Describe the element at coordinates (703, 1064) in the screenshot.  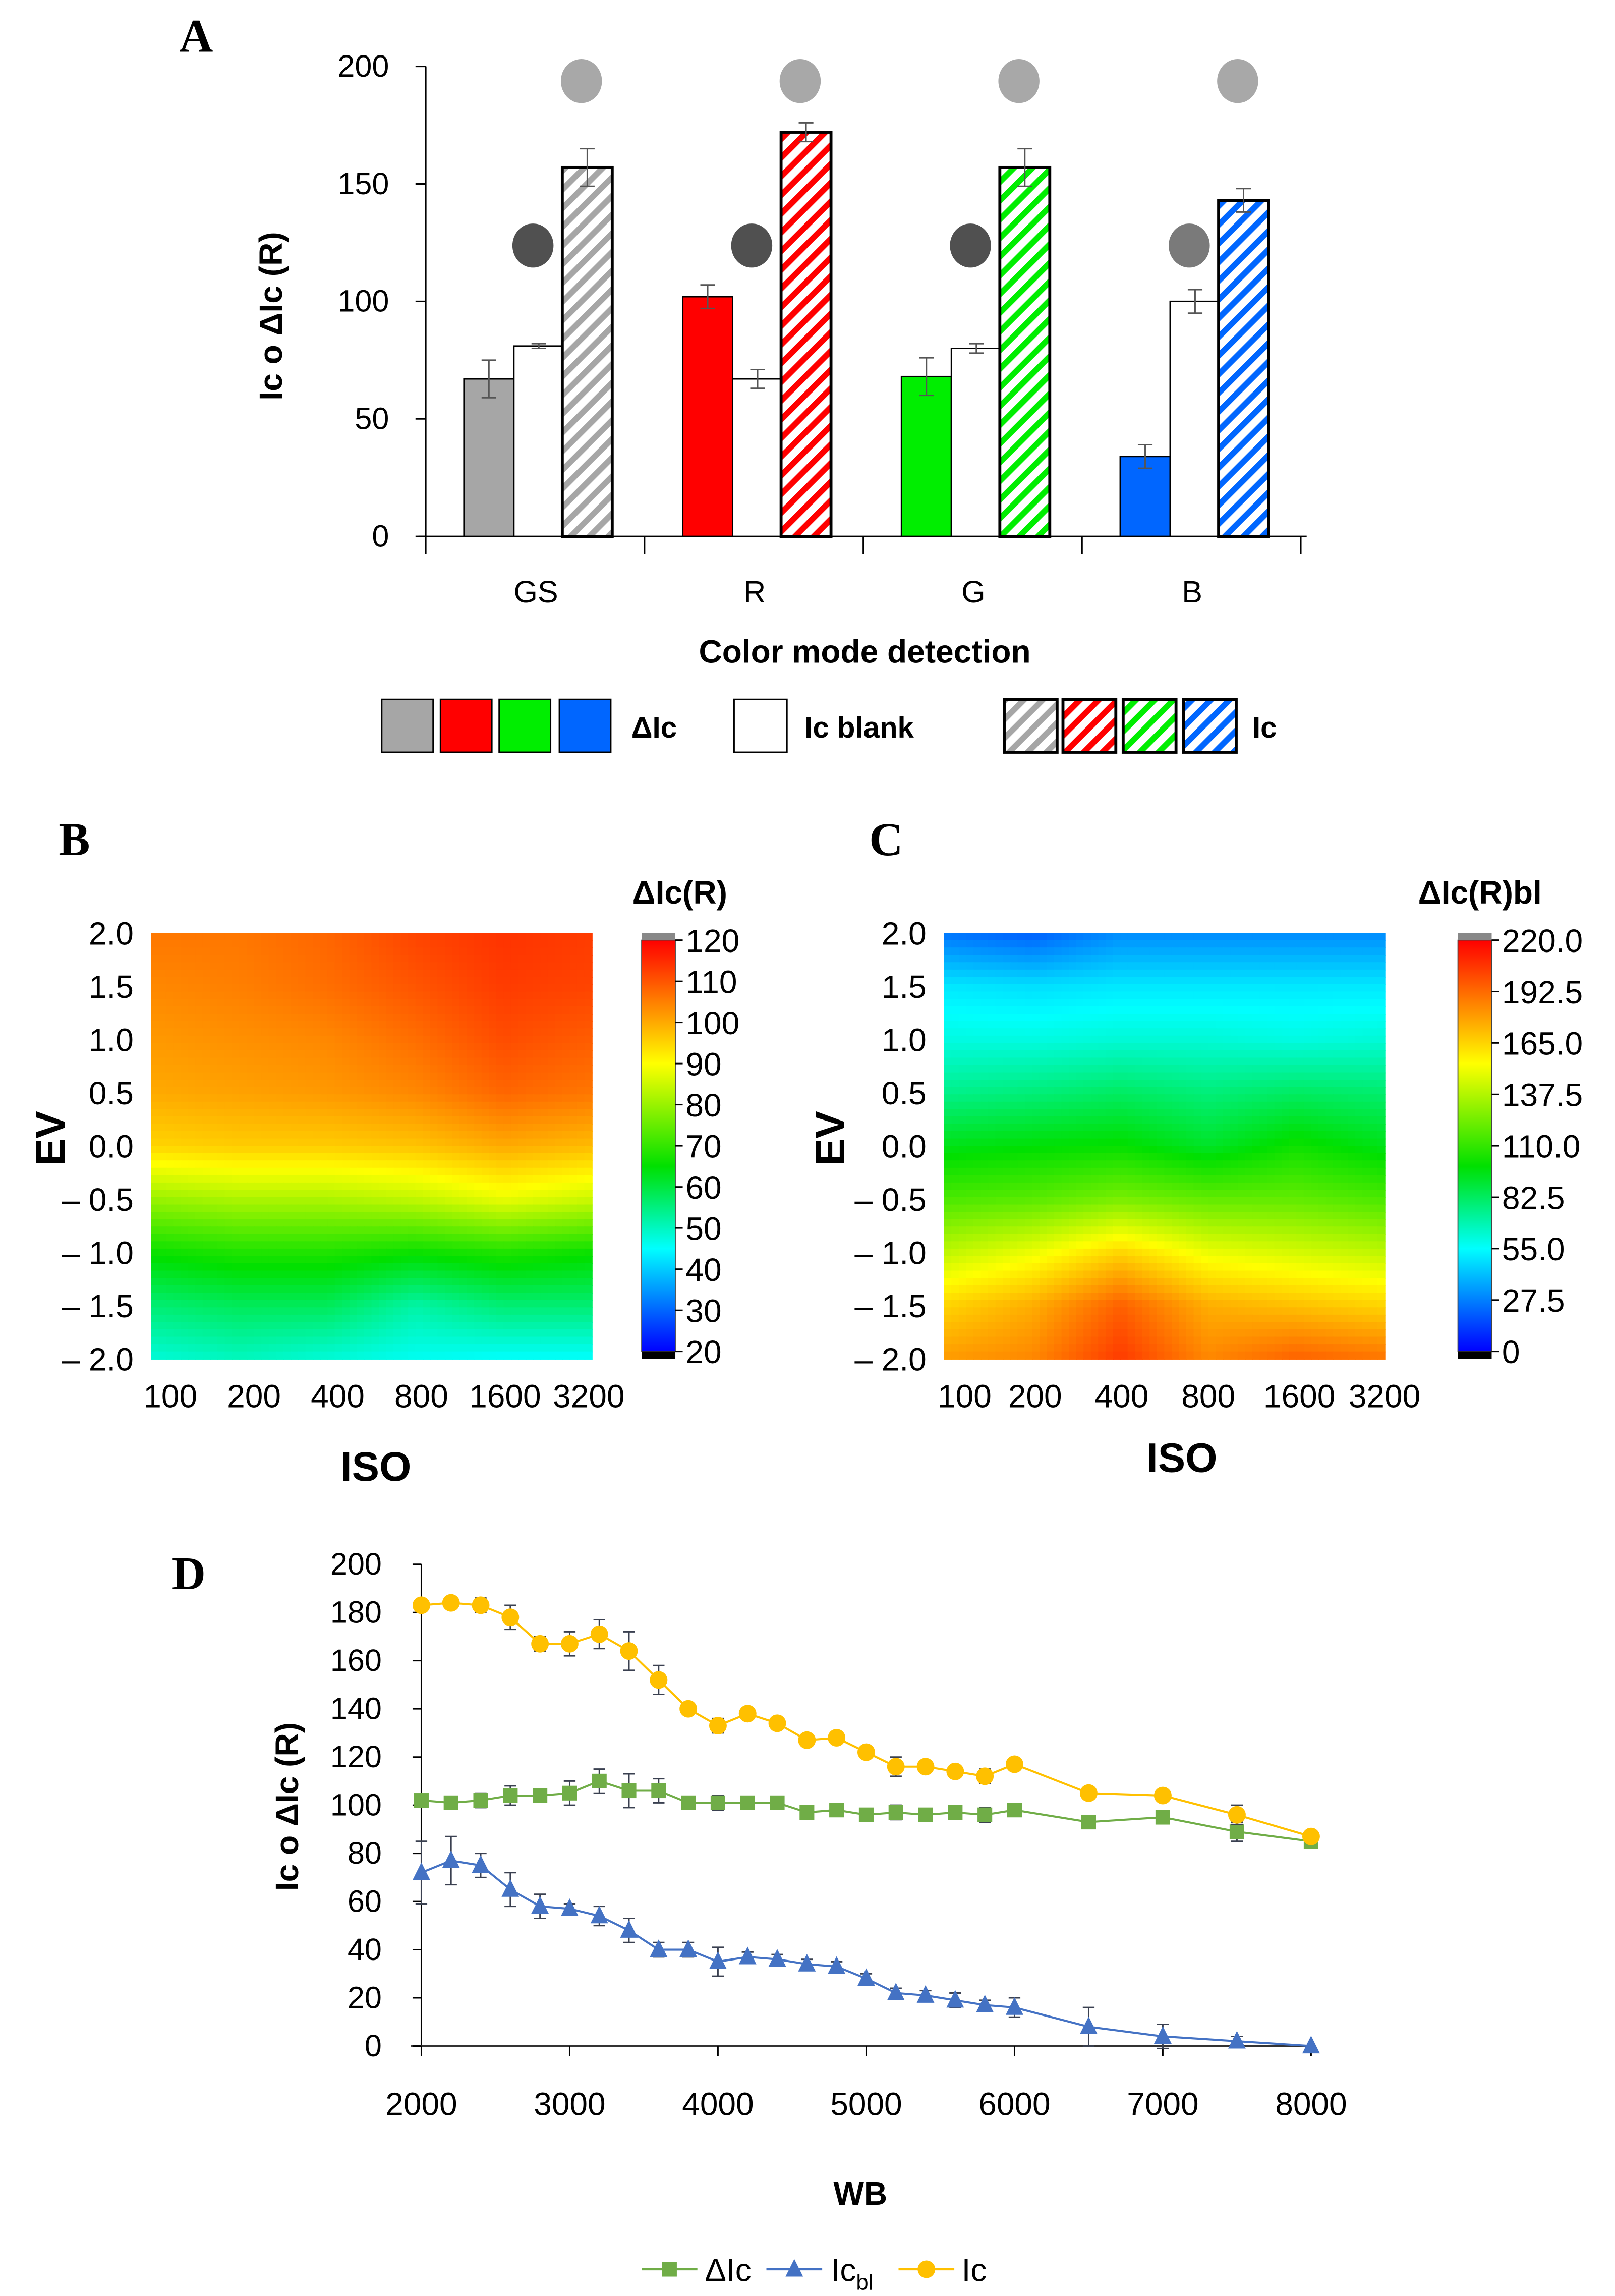
I see `colorbar-tick-label: 90` at that location.